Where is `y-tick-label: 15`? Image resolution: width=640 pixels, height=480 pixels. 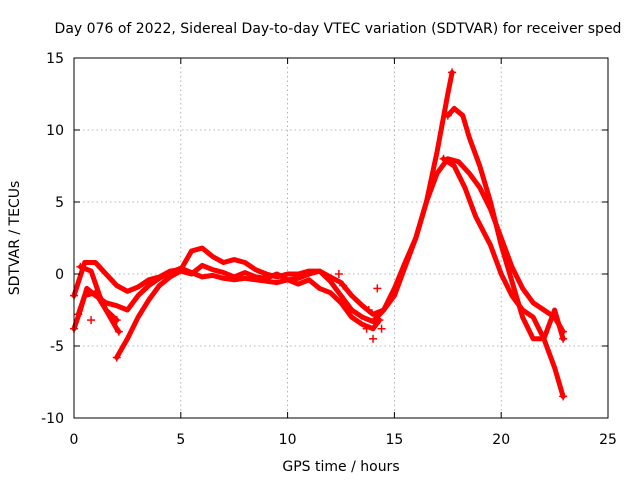 y-tick-label: 15 is located at coordinates (55, 59).